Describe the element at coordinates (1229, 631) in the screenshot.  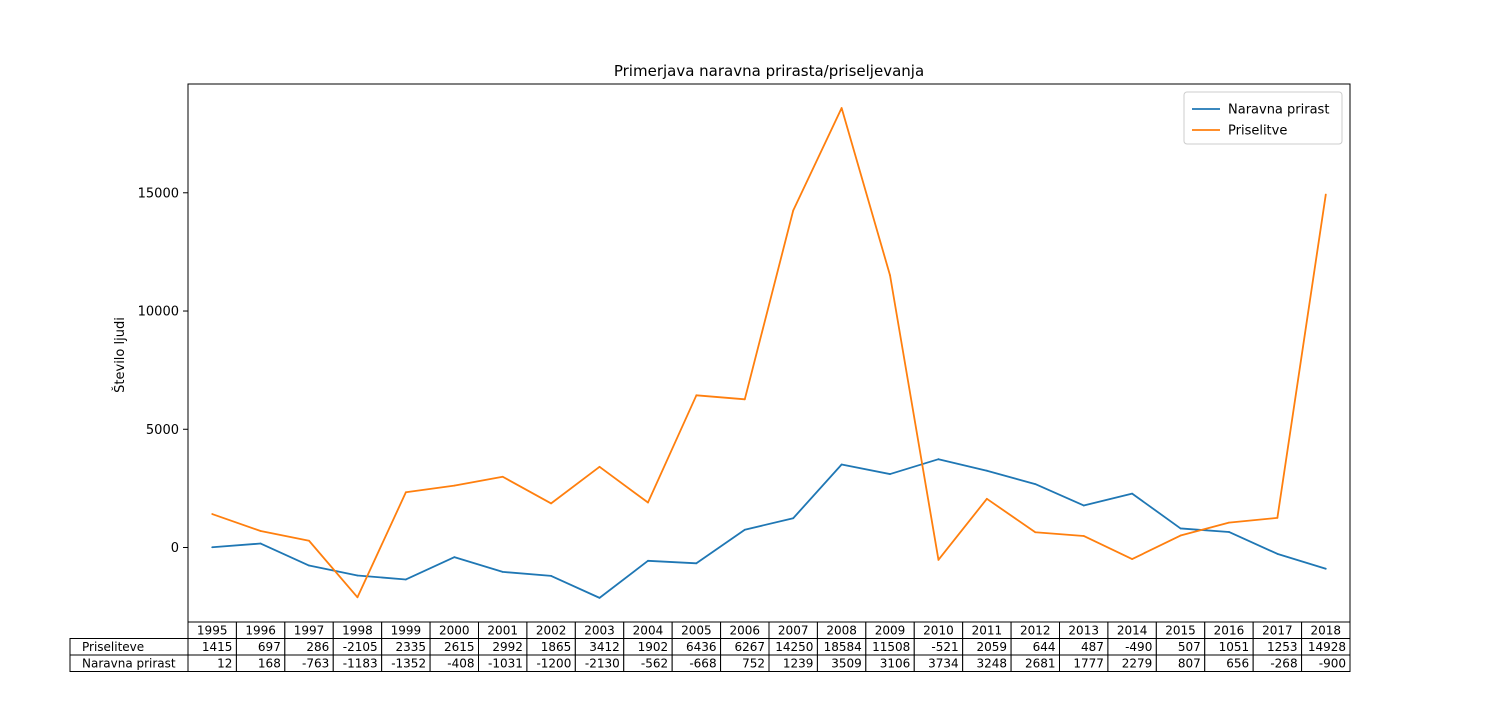
I see `table-header-cell: 2016` at that location.